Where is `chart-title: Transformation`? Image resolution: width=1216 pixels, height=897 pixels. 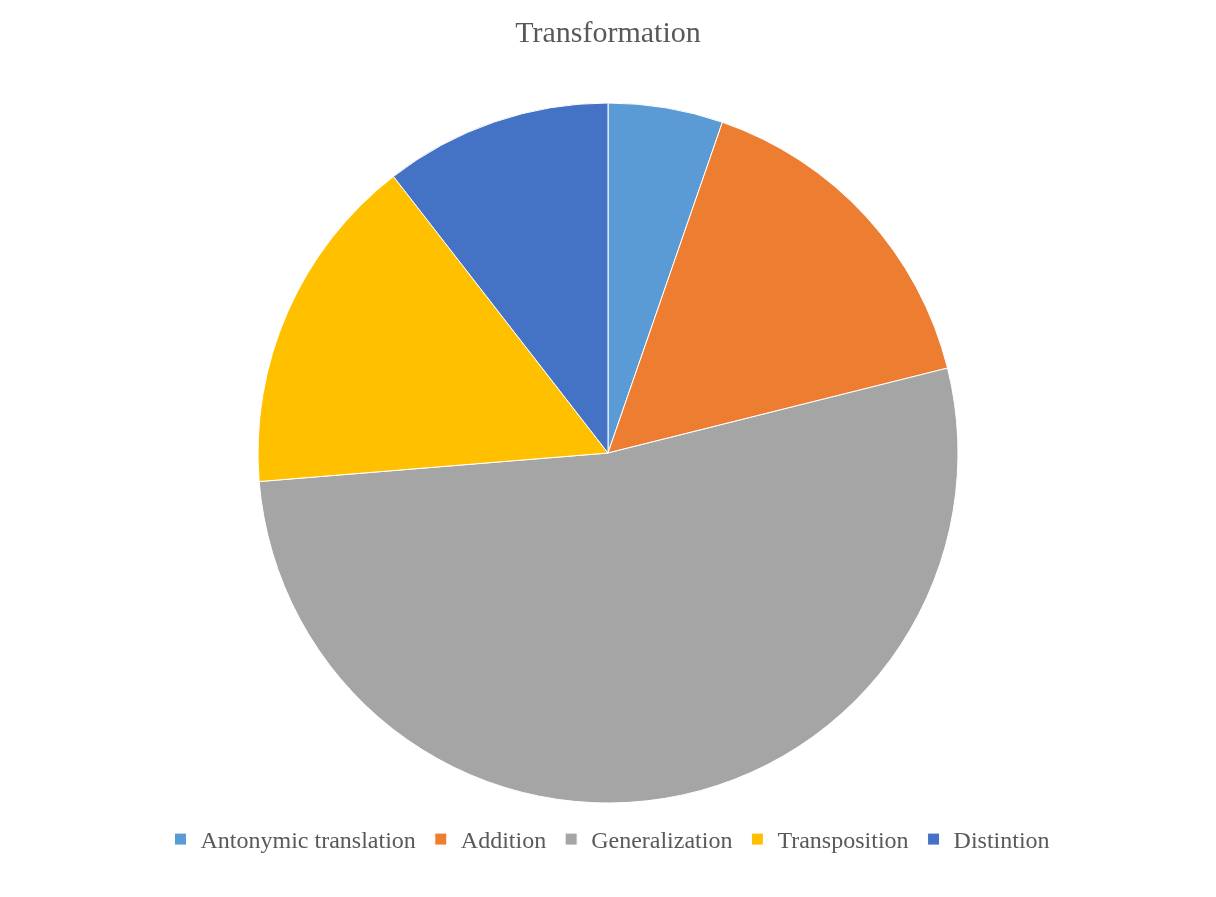
chart-title: Transformation is located at coordinates (608, 31).